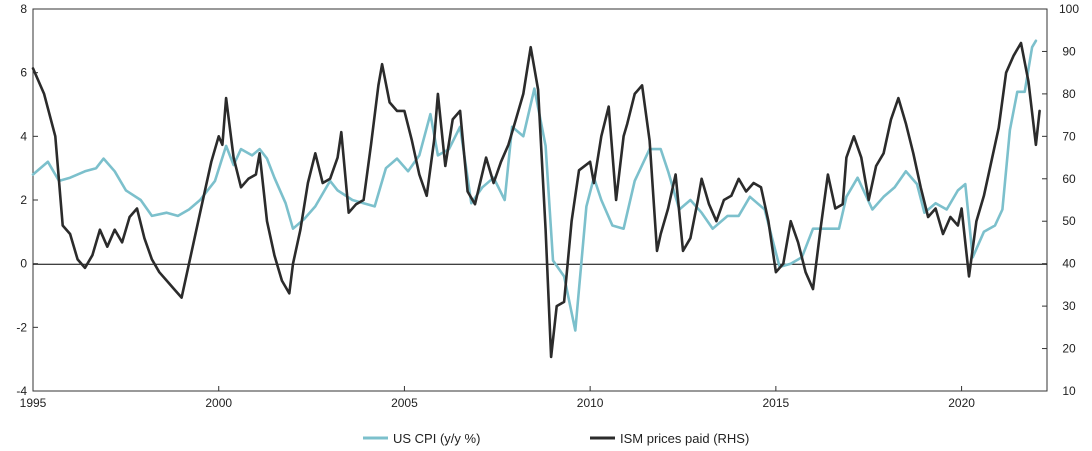 The width and height of the screenshot is (1092, 451). I want to click on right-tick-label: 50, so click(1069, 221).